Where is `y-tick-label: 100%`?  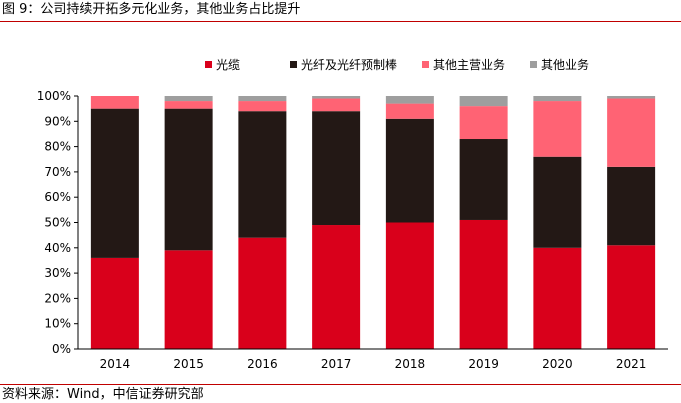 y-tick-label: 100% is located at coordinates (54, 96).